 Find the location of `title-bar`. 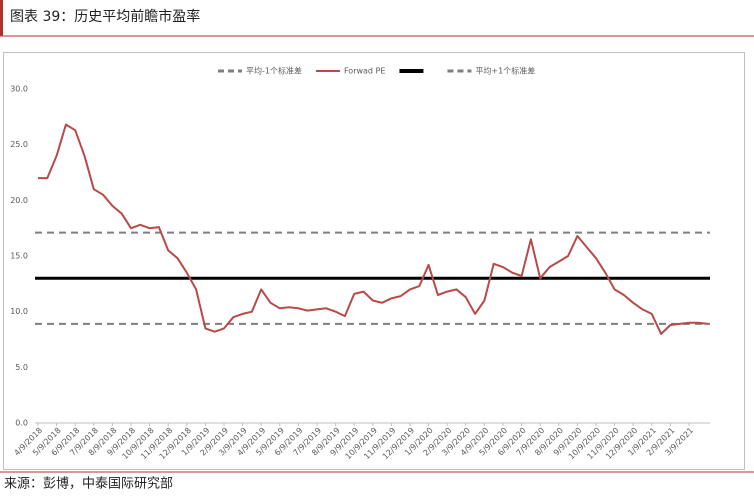

title-bar is located at coordinates (1, 18).